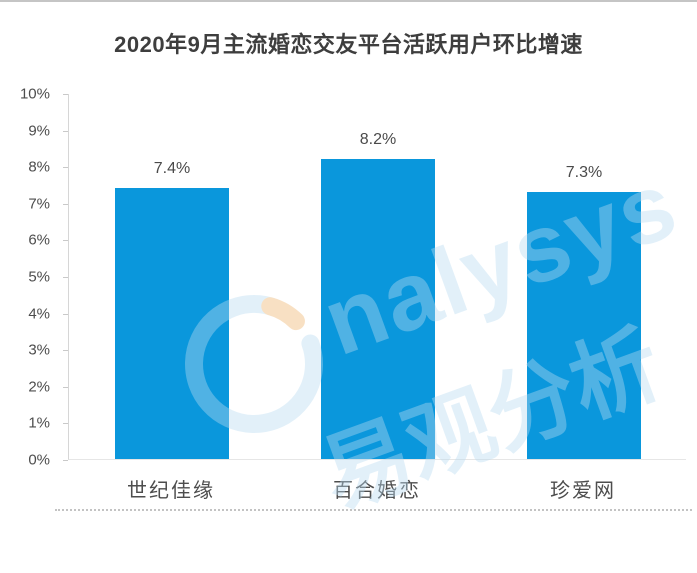 The image size is (697, 573). I want to click on y-axis-tick-label: 9%, so click(39, 131).